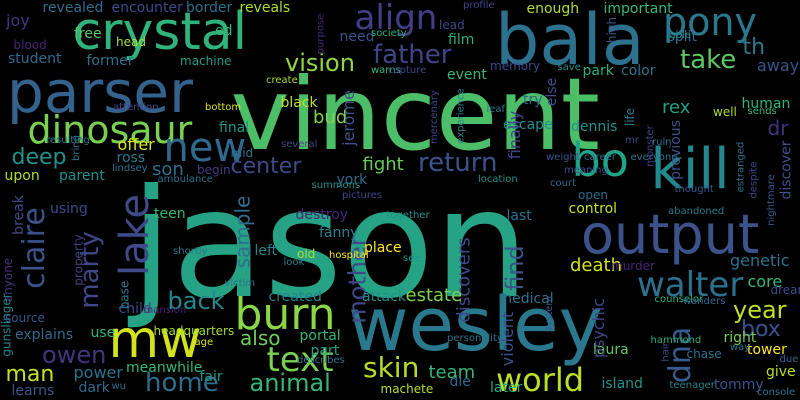 The height and width of the screenshot is (400, 800). Describe the element at coordinates (408, 215) in the screenshot. I see `word-together: together` at that location.